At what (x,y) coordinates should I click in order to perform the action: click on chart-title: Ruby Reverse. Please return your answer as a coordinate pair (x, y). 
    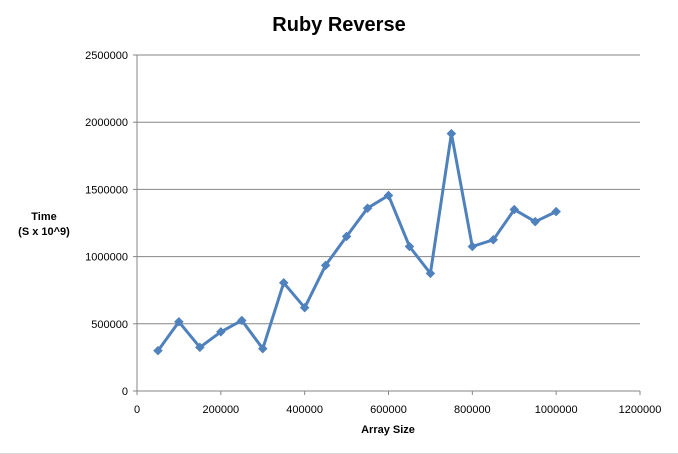
    Looking at the image, I should click on (338, 25).